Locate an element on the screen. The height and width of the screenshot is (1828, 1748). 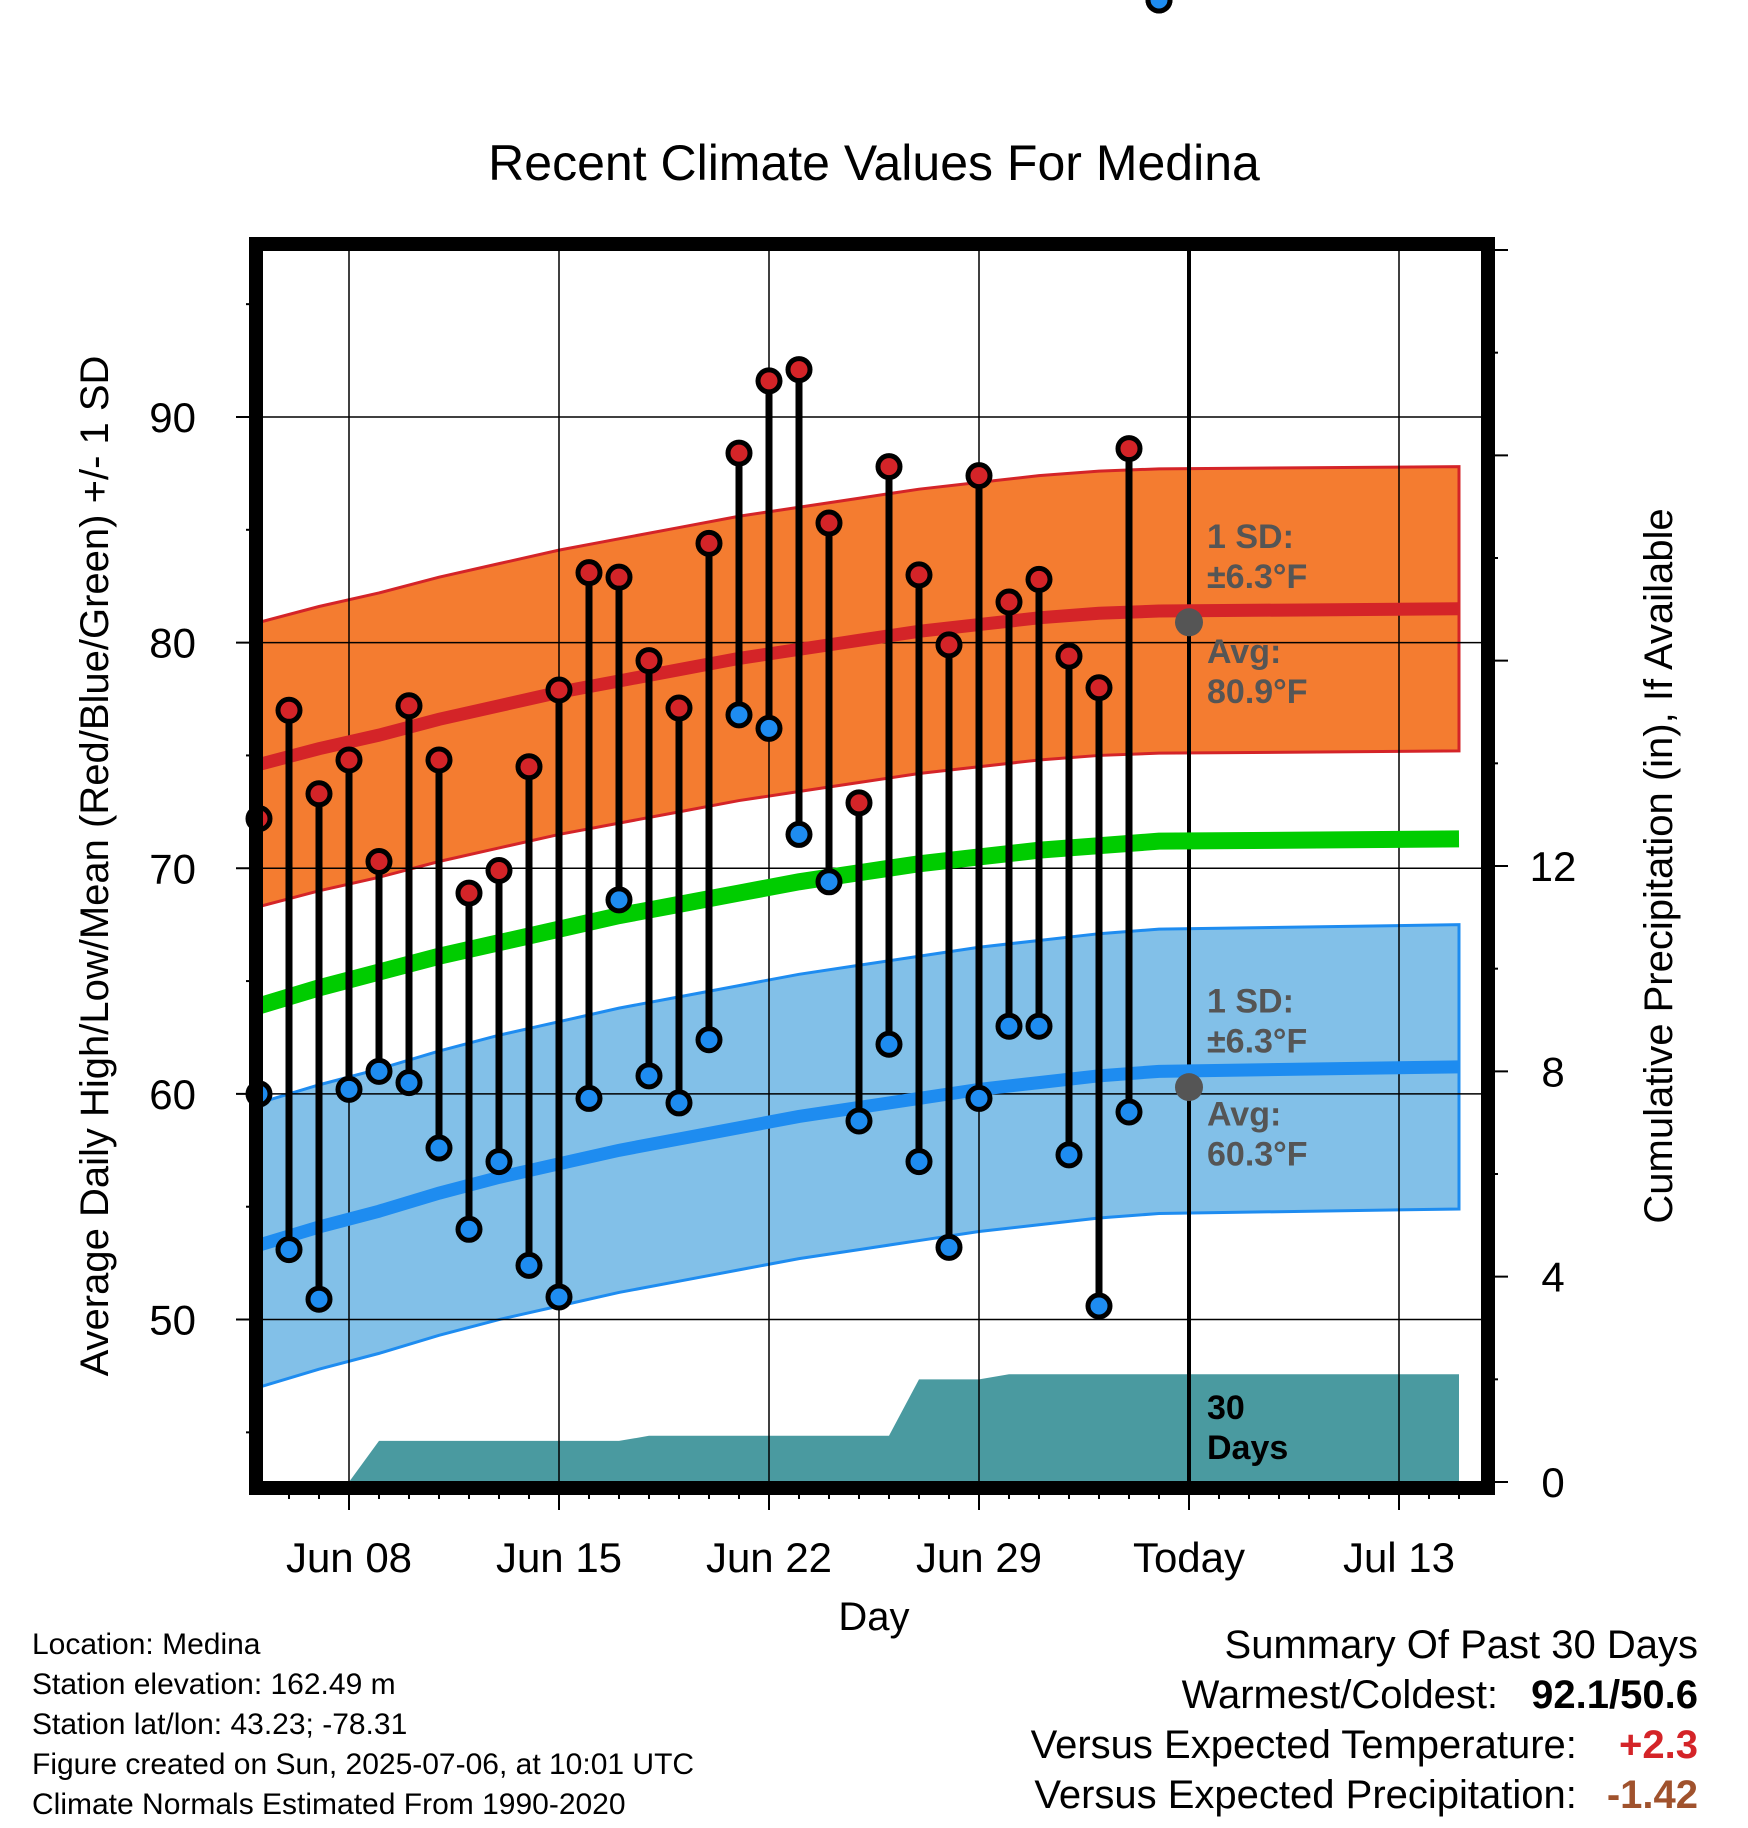
latlon-text: Station lat/lon: 43.23; -78.31 is located at coordinates (220, 1724).